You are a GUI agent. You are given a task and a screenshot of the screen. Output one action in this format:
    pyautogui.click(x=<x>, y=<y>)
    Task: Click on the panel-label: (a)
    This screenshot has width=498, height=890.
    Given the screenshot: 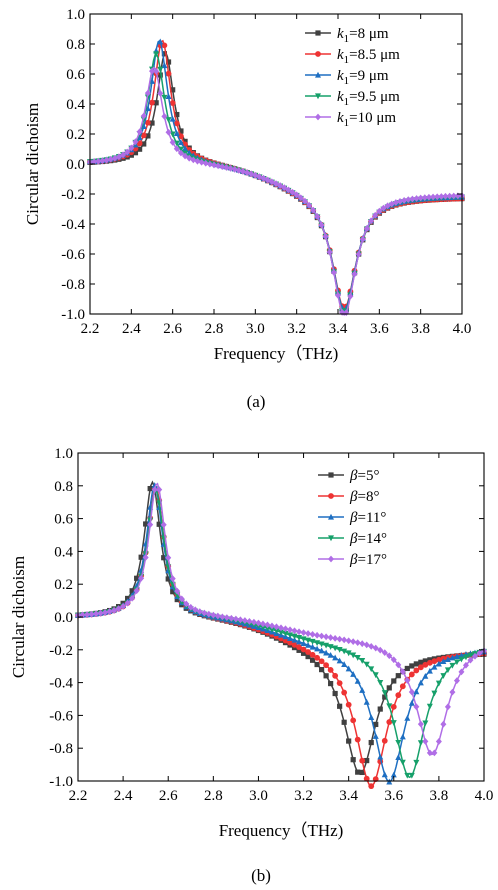 What is the action you would take?
    pyautogui.click(x=256, y=401)
    